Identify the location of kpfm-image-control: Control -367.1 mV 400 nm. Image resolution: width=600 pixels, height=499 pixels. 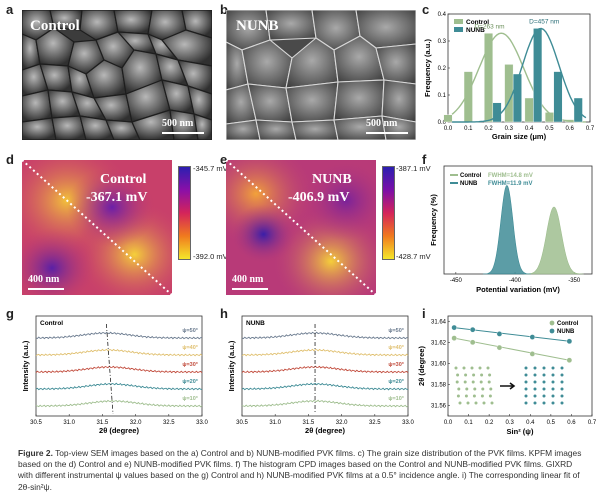
(97, 227).